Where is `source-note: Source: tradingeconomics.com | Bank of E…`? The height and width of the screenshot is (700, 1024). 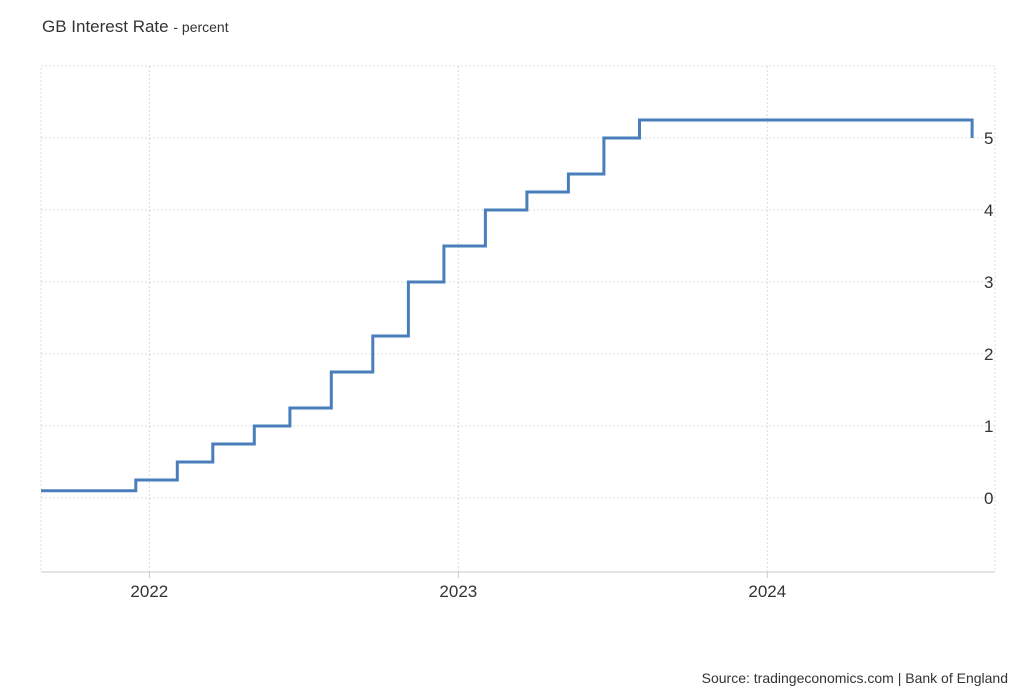 source-note: Source: tradingeconomics.com | Bank of E… is located at coordinates (854, 678).